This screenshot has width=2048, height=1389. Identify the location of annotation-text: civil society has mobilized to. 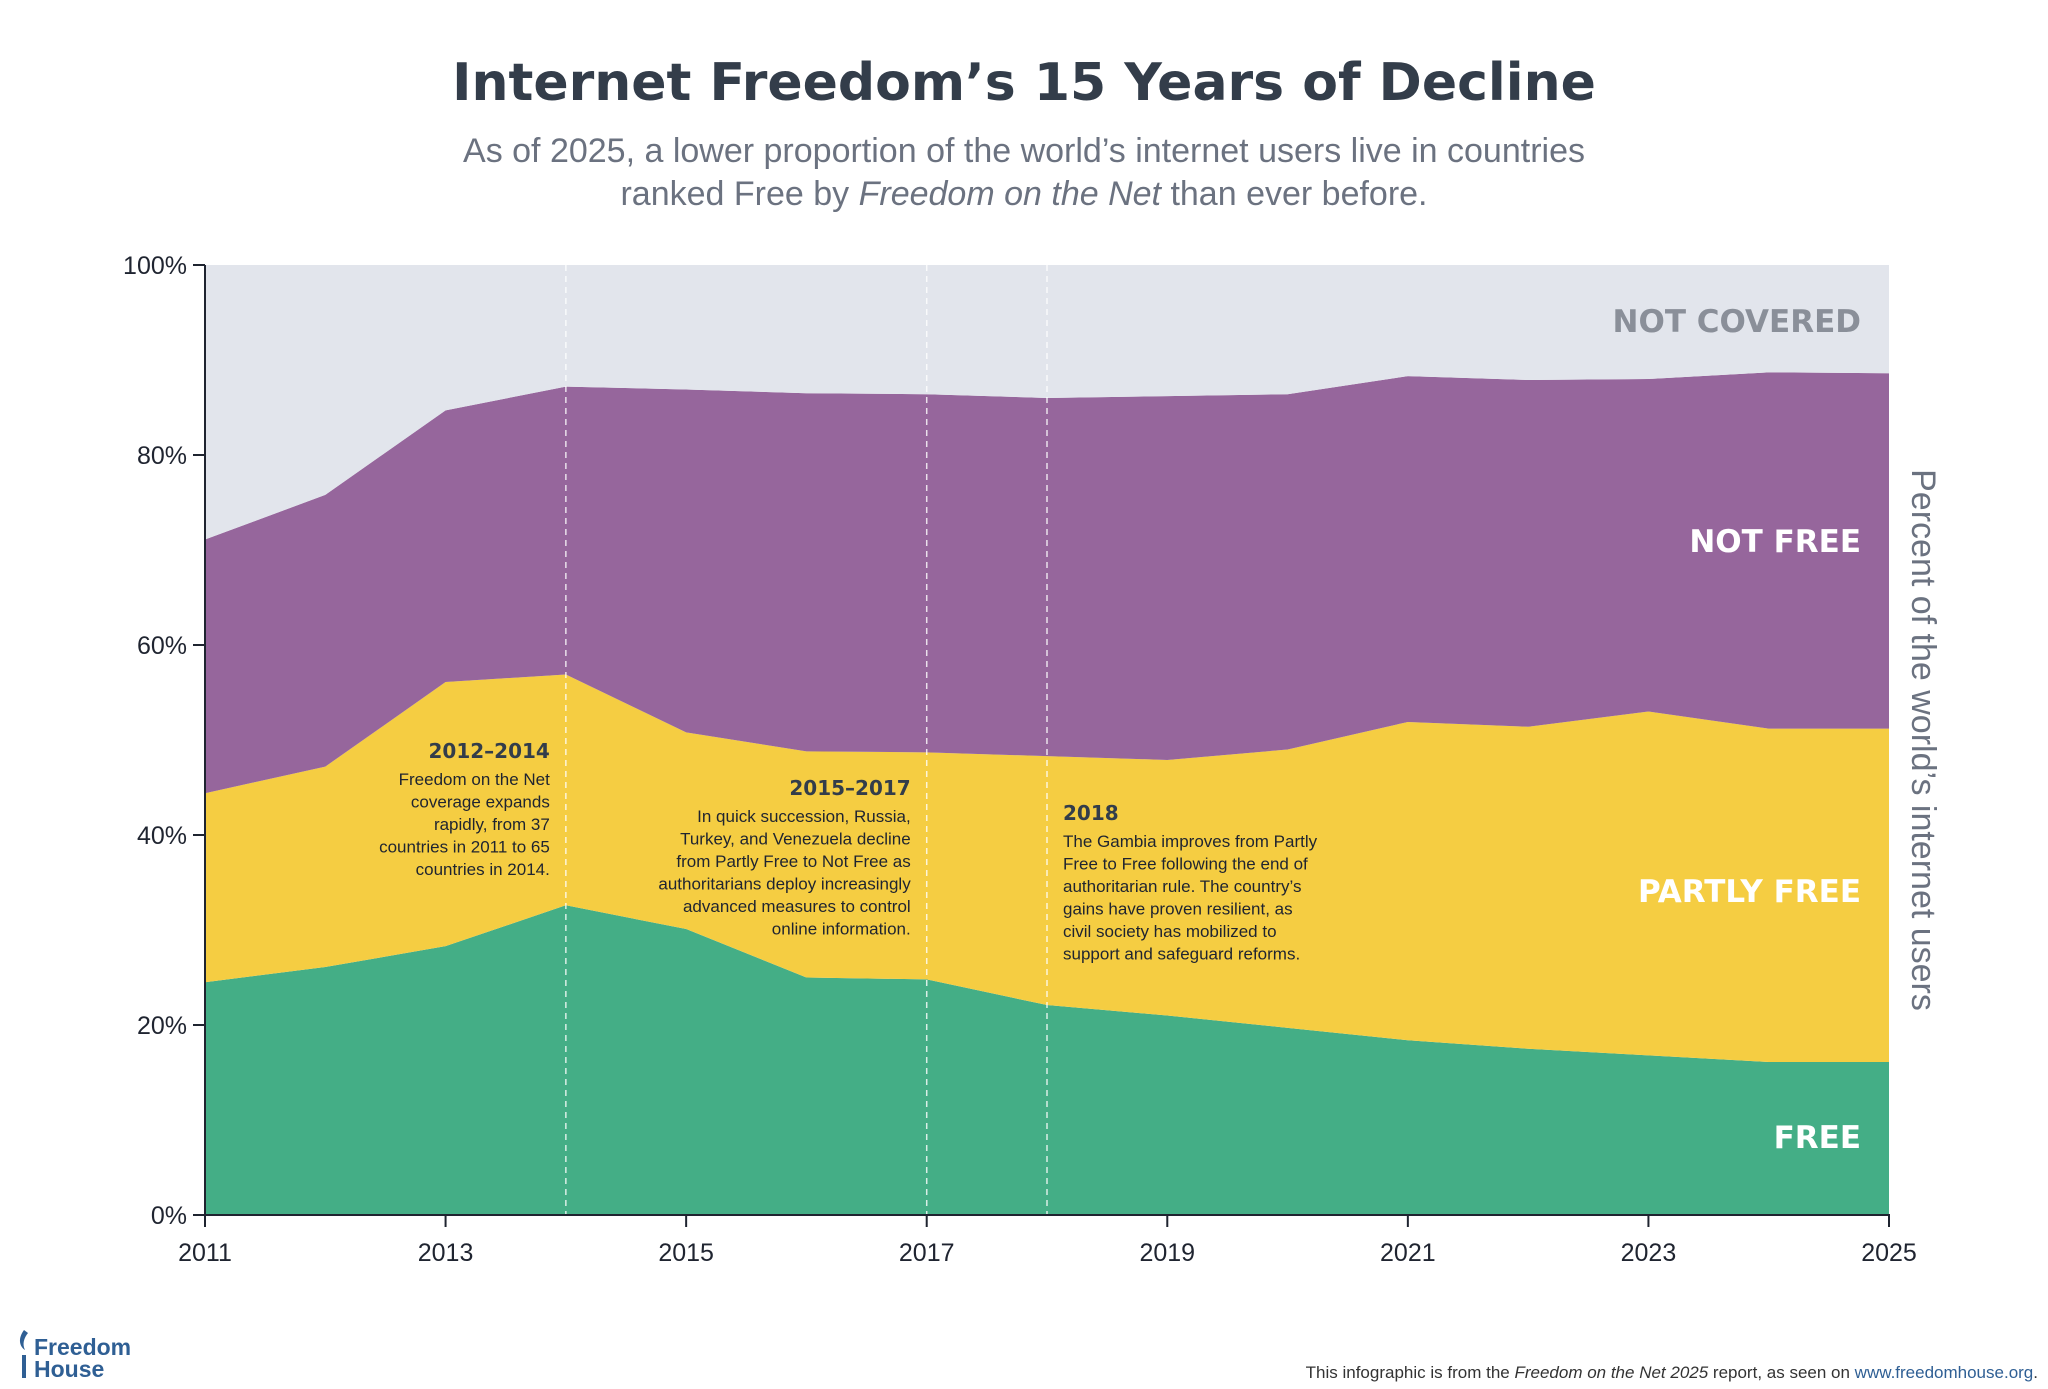
(1170, 931).